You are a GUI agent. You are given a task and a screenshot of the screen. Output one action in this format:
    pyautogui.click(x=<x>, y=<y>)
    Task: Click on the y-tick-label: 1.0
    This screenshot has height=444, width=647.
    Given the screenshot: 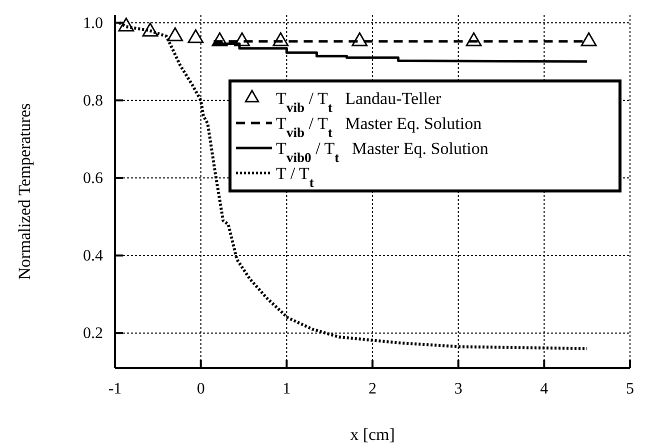 What is the action you would take?
    pyautogui.click(x=93, y=23)
    